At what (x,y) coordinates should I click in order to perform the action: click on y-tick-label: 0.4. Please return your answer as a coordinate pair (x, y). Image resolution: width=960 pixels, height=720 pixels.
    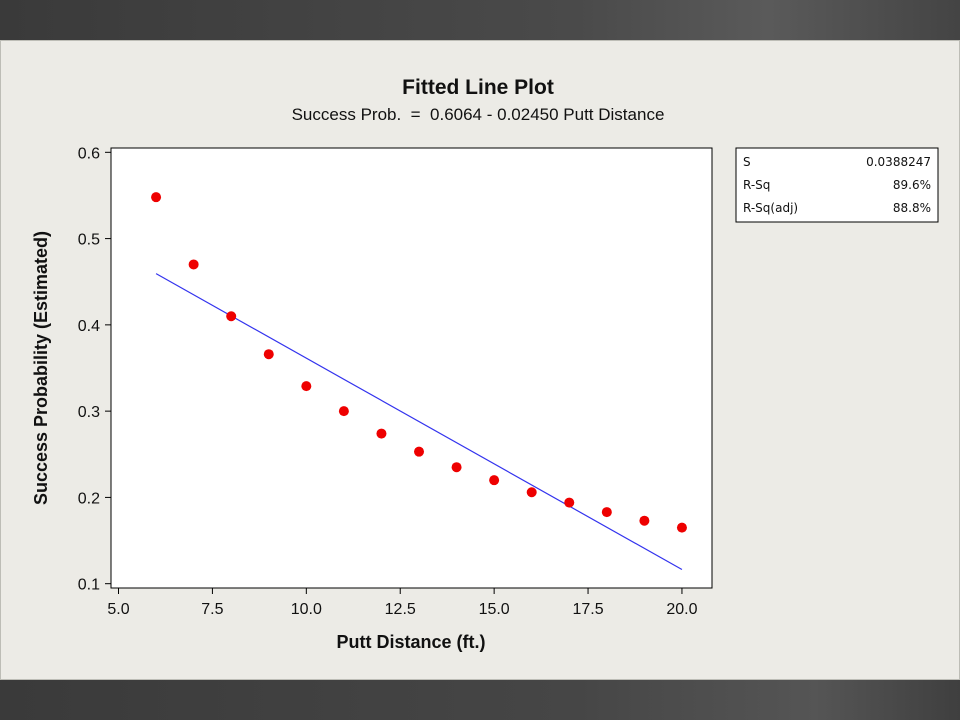
    Looking at the image, I should click on (89, 326).